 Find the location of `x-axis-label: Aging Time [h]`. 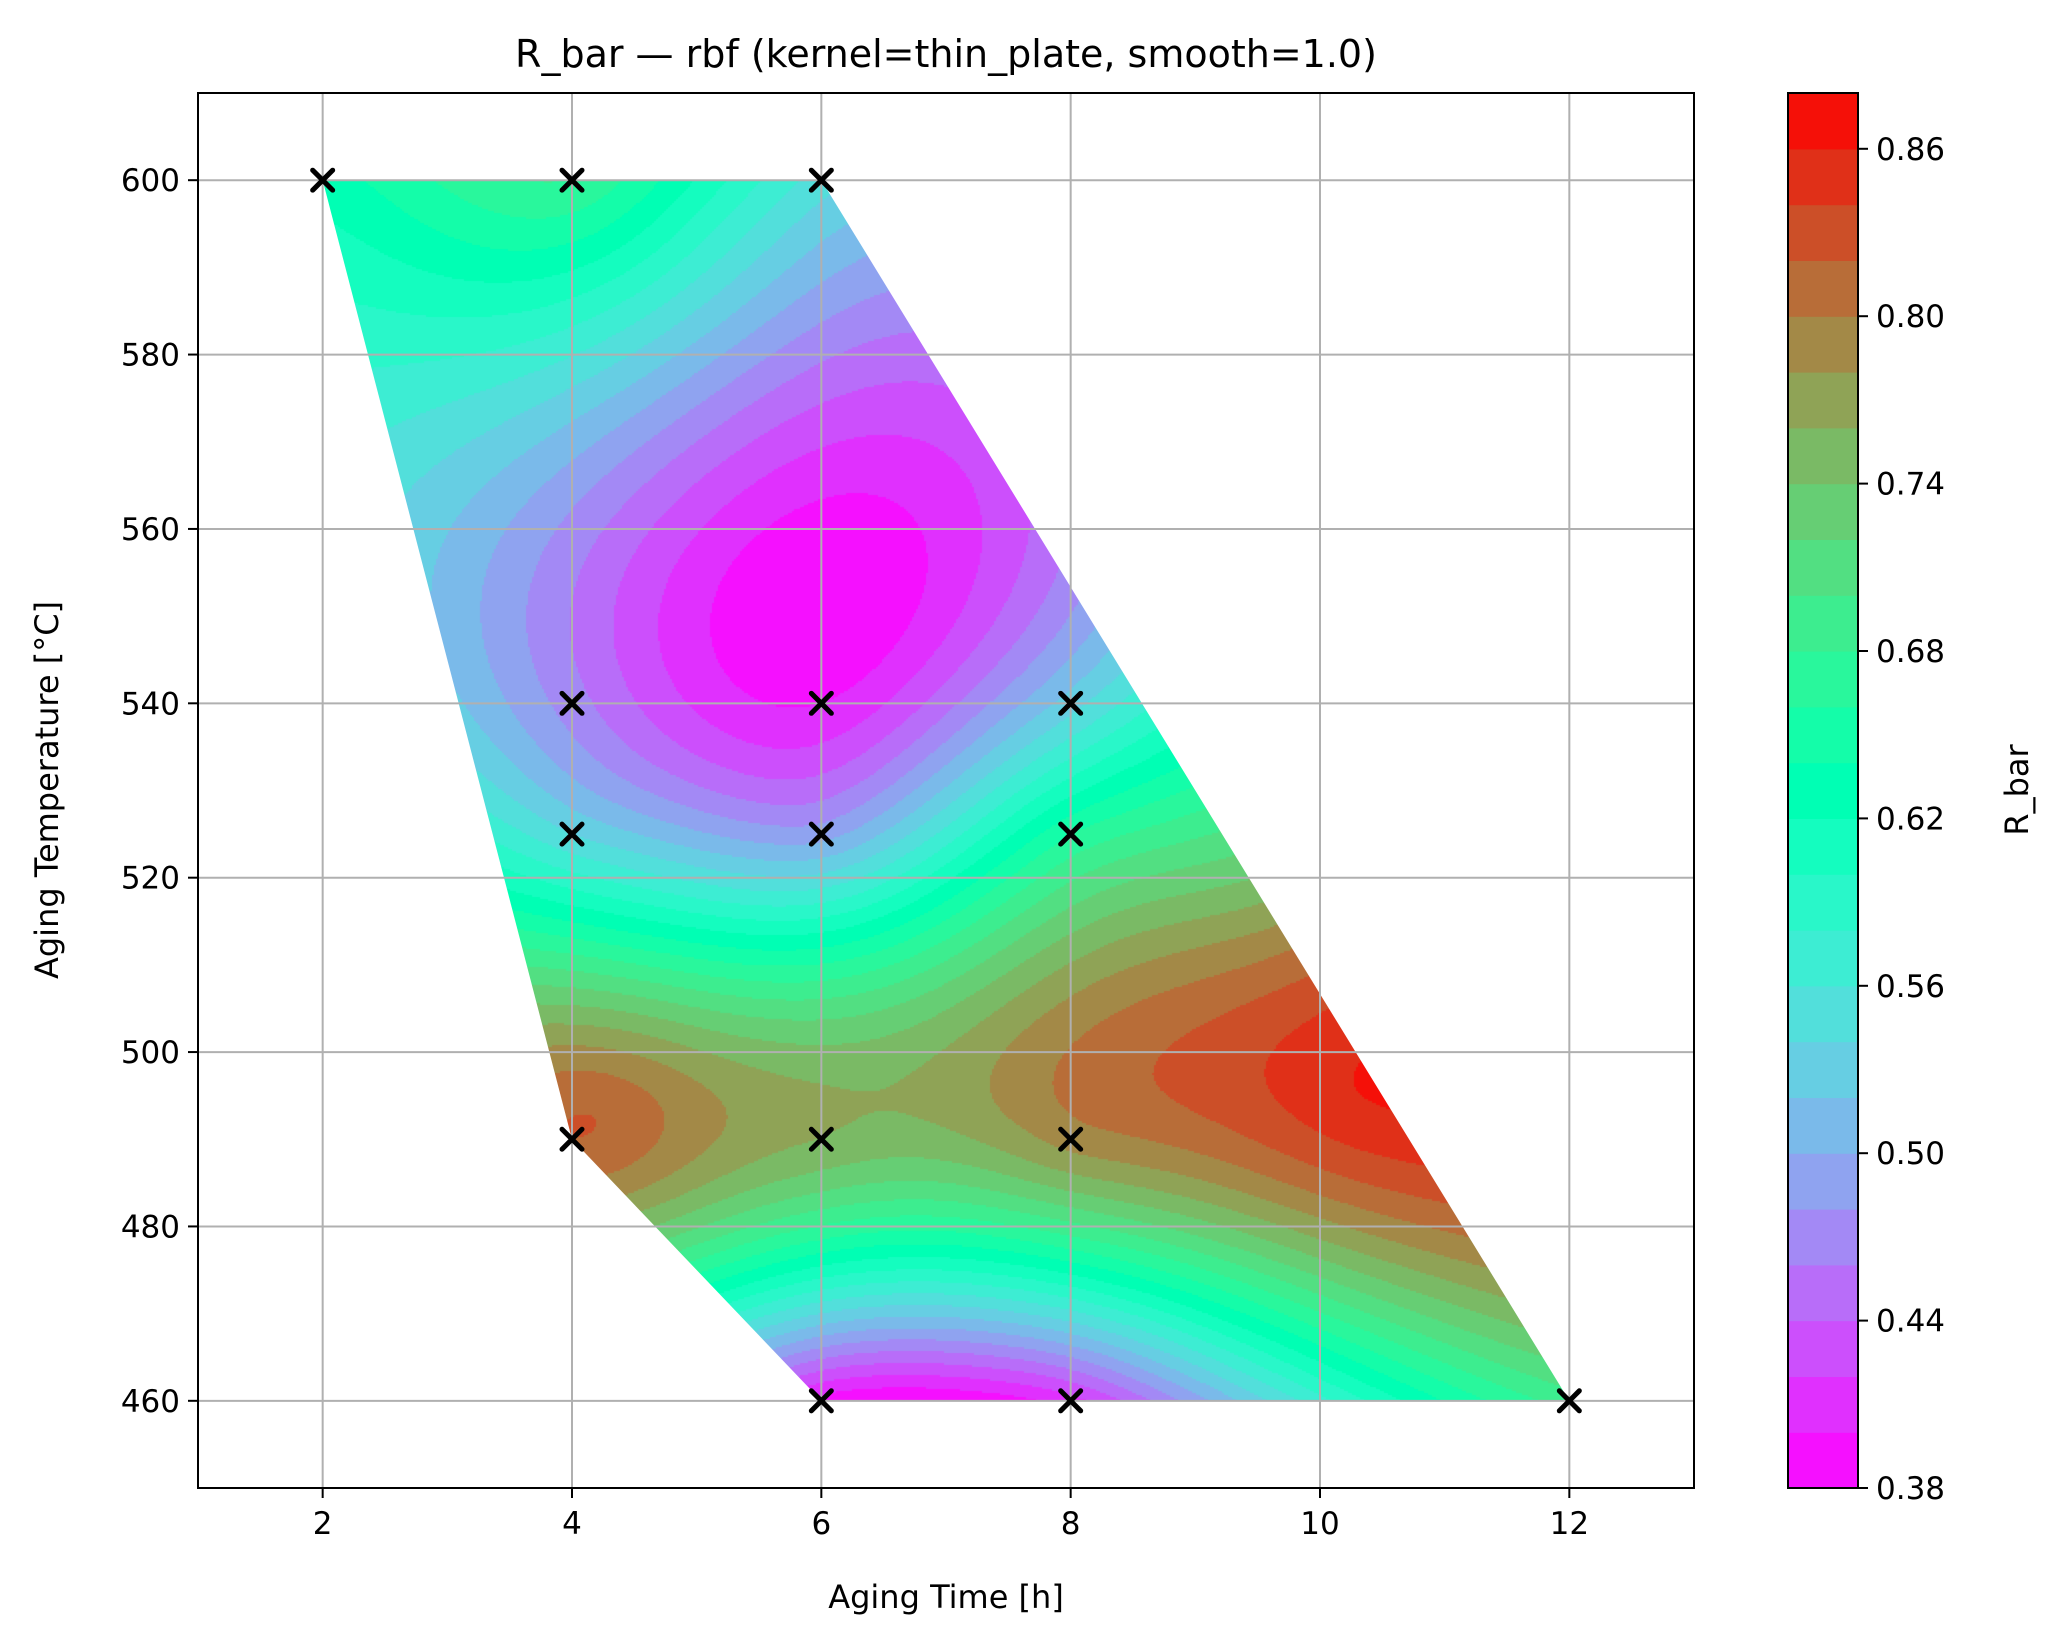

x-axis-label: Aging Time [h] is located at coordinates (946, 1597).